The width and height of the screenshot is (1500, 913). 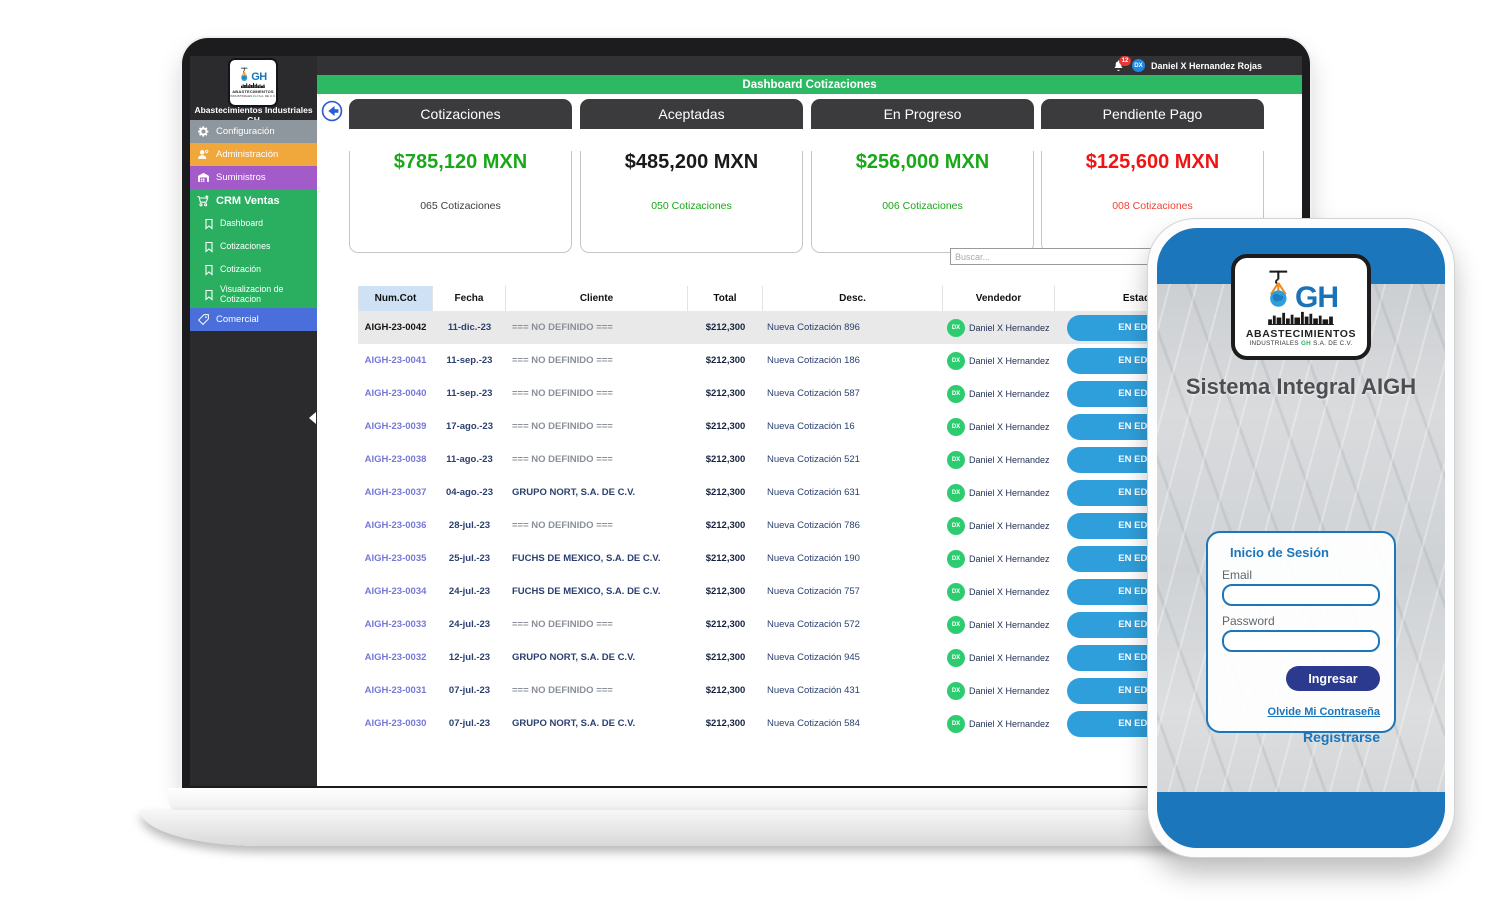 What do you see at coordinates (395, 298) in the screenshot?
I see `column-header-num: Num.Cot` at bounding box center [395, 298].